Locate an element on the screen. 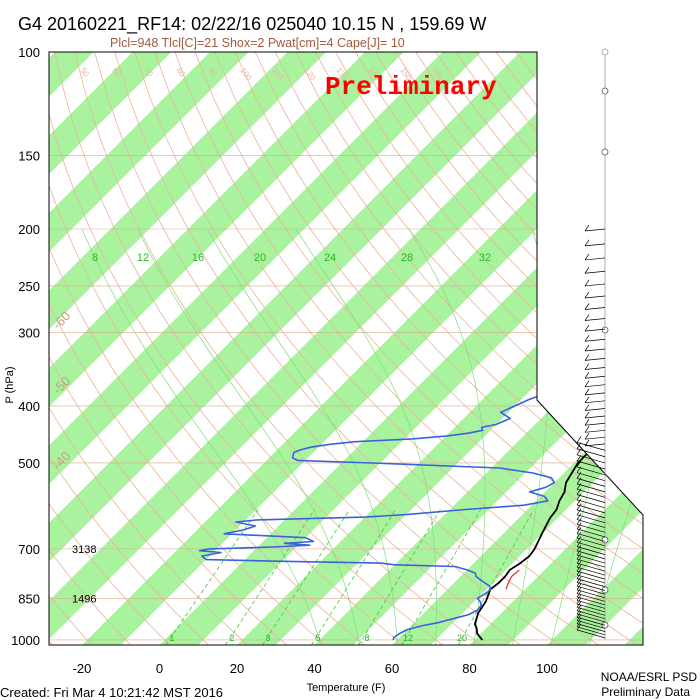  mixing-ratio-label: 1 is located at coordinates (171, 638).